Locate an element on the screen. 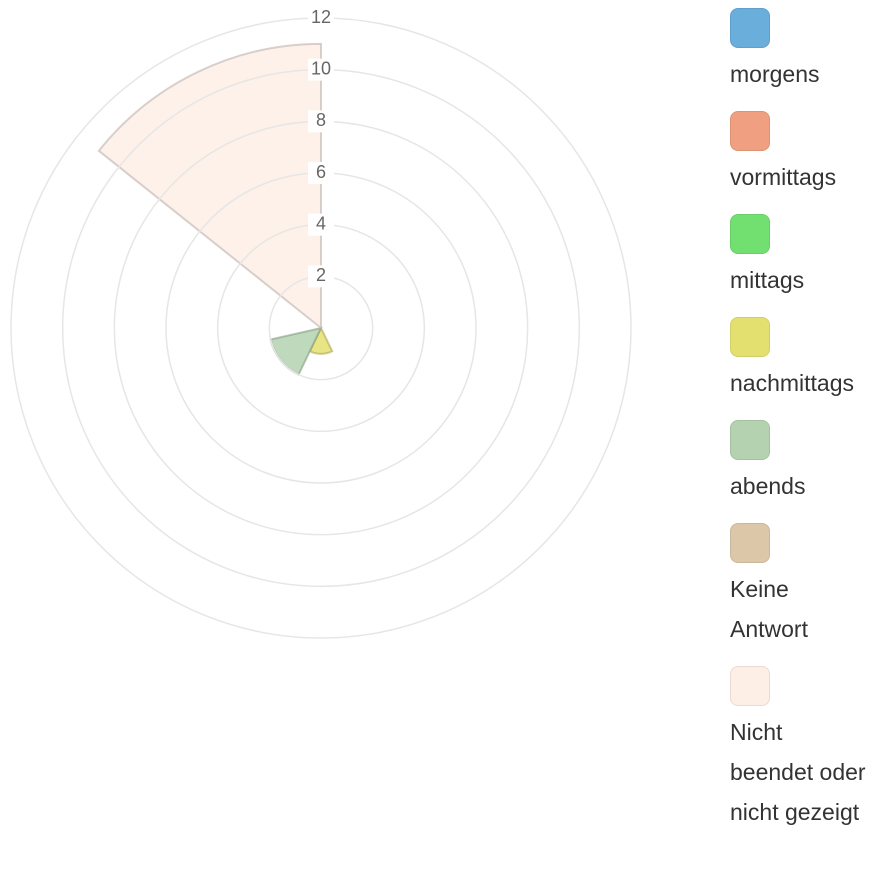 Image resolution: width=892 pixels, height=878 pixels. r-tick-label: 2 is located at coordinates (321, 275).